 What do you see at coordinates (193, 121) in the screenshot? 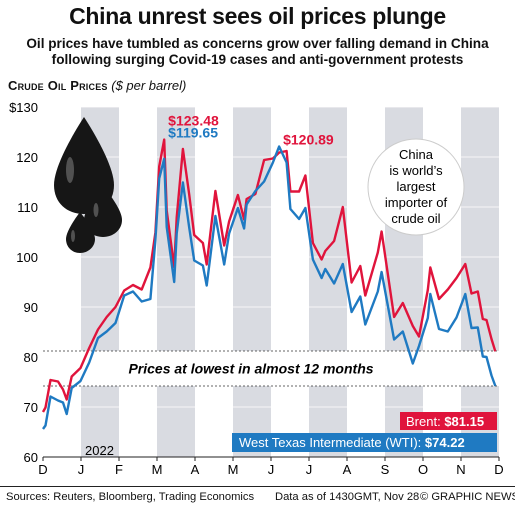
I see `brent-peak-label: $123.48` at bounding box center [193, 121].